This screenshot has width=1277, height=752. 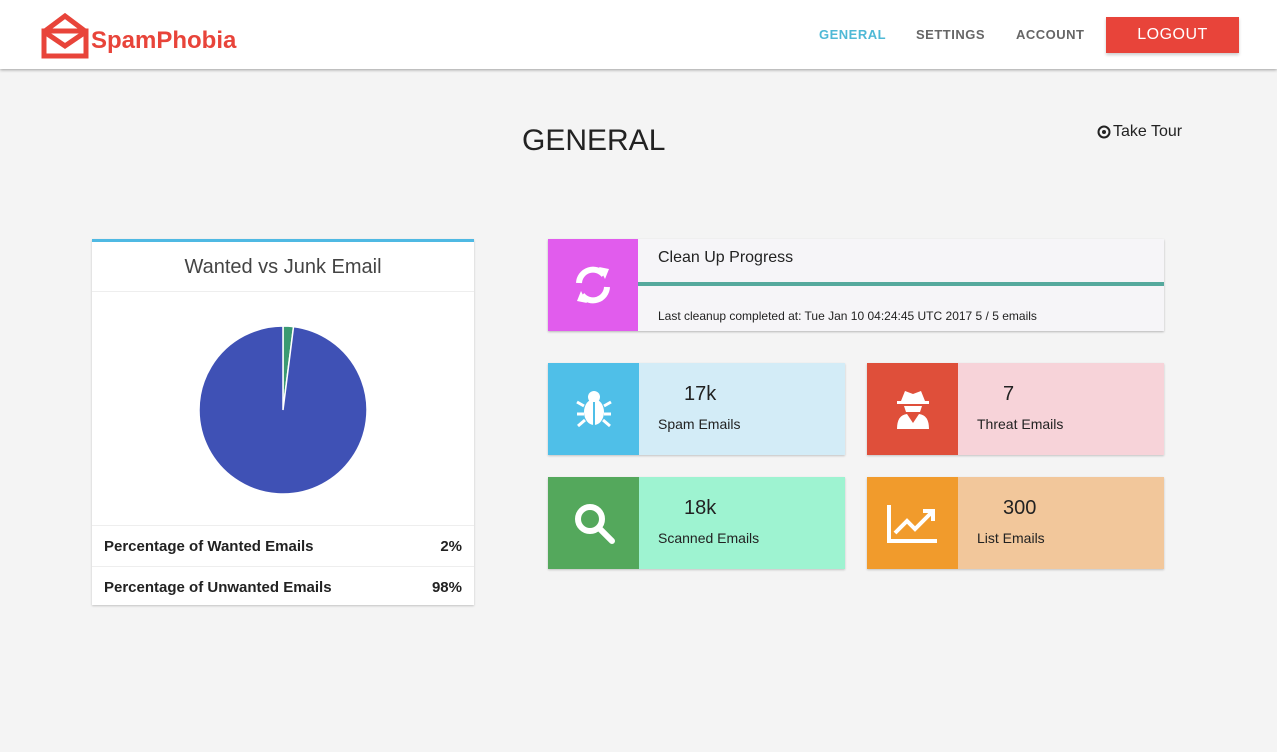 What do you see at coordinates (1015, 523) in the screenshot?
I see `list-emails-card: 300 List Emails` at bounding box center [1015, 523].